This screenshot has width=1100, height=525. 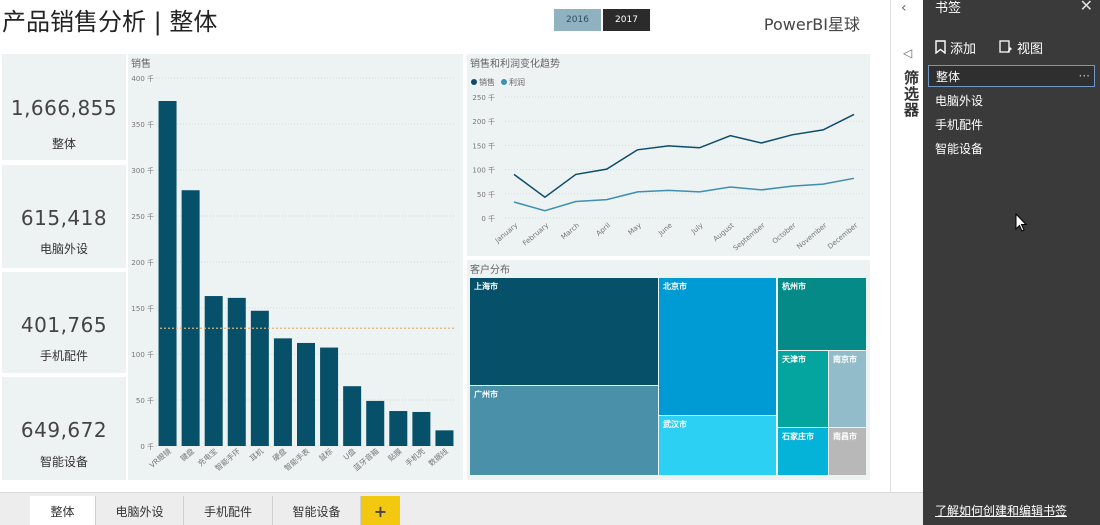 What do you see at coordinates (564, 430) in the screenshot?
I see `treemap-cell: 广州市` at bounding box center [564, 430].